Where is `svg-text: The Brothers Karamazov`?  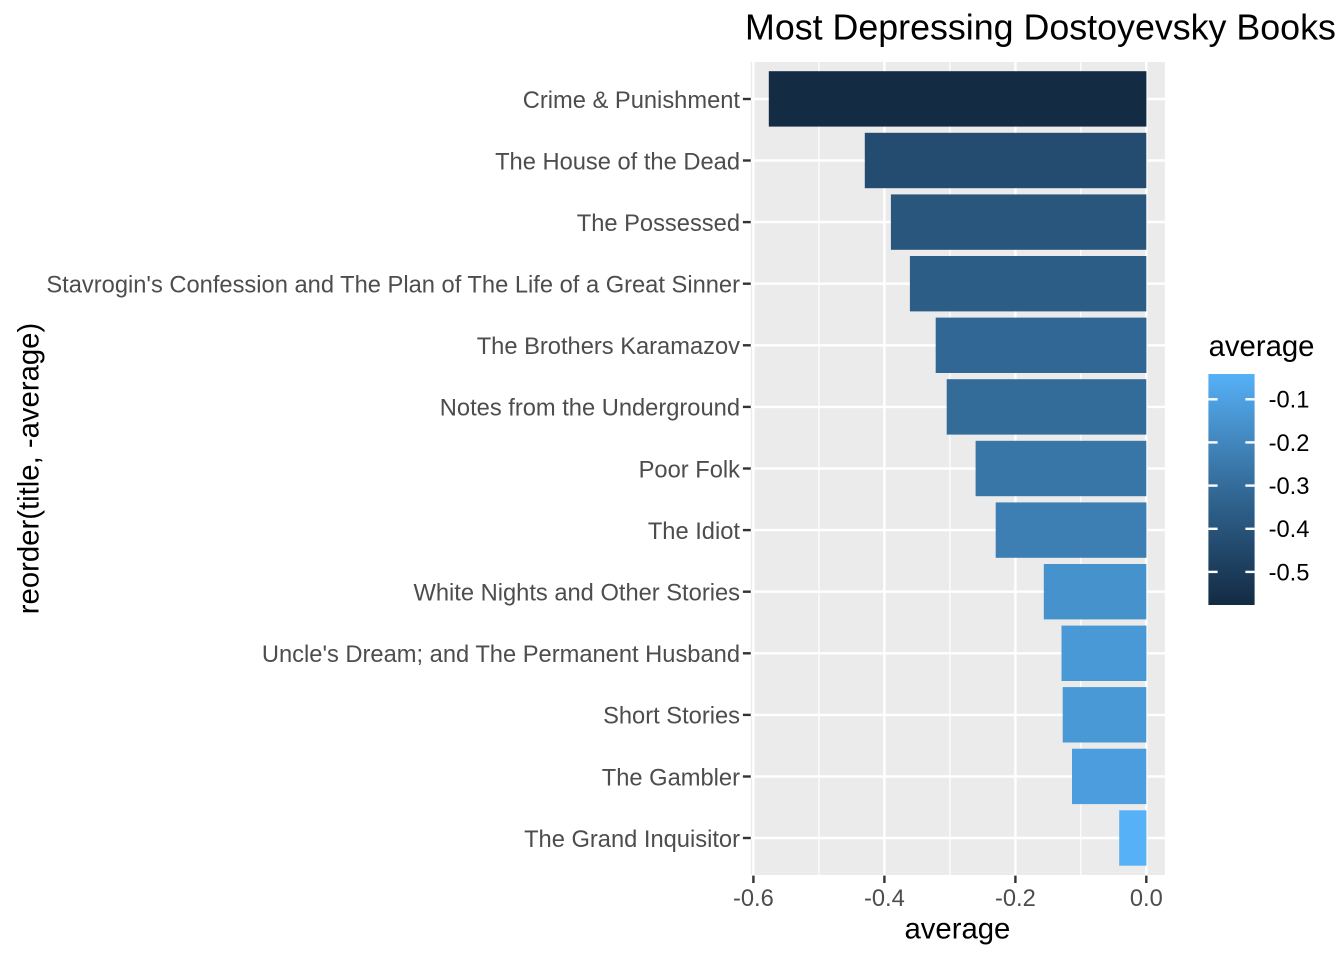 svg-text: The Brothers Karamazov is located at coordinates (608, 347).